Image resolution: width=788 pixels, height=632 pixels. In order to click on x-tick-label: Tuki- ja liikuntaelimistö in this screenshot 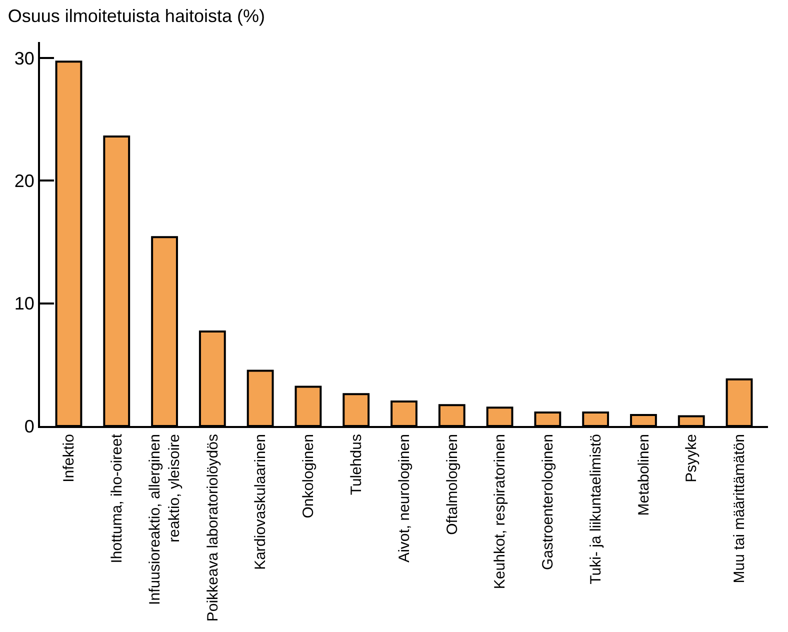, I will do `click(595, 509)`.